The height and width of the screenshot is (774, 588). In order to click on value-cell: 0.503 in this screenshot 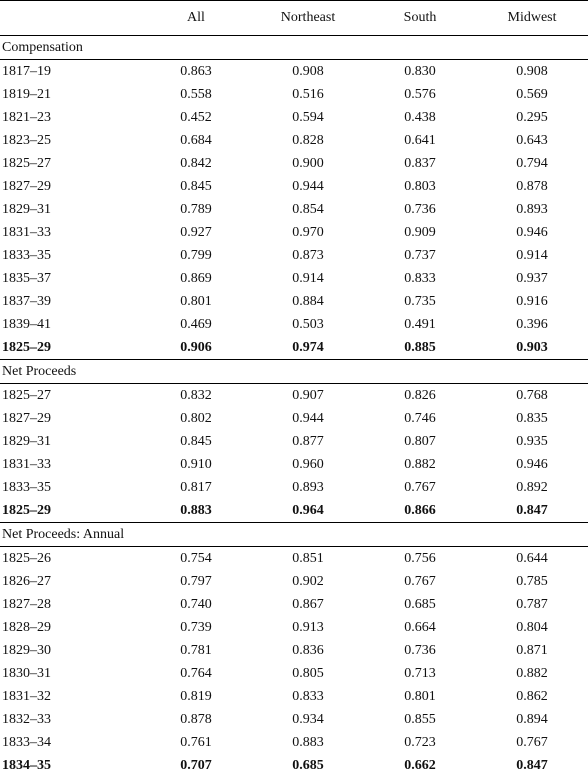, I will do `click(308, 324)`.